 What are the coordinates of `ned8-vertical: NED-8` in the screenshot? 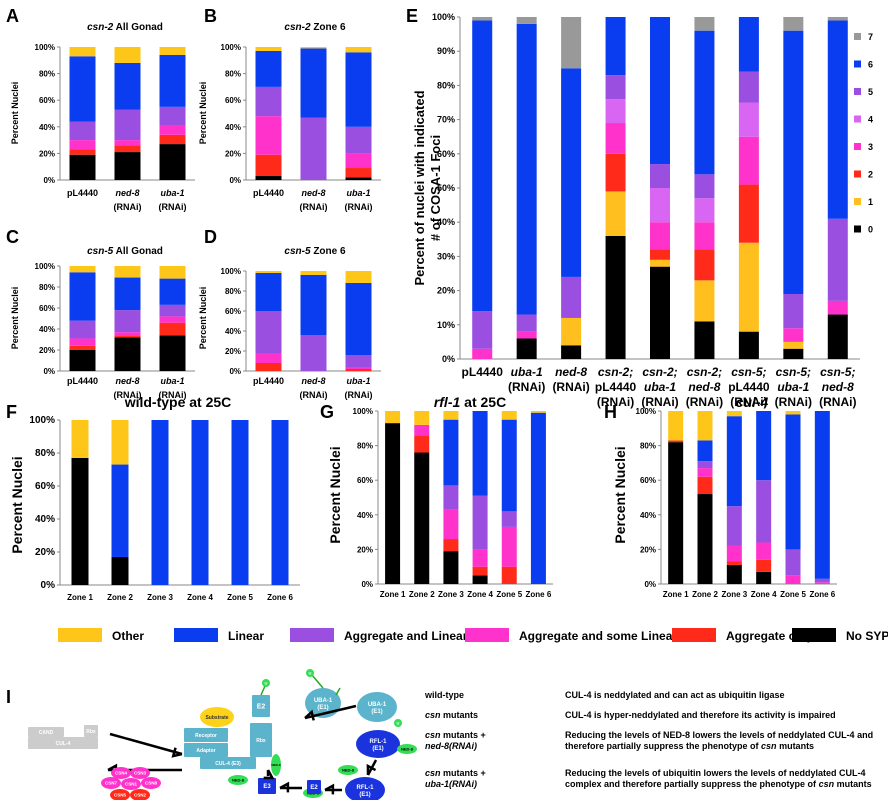 It's located at (276, 765).